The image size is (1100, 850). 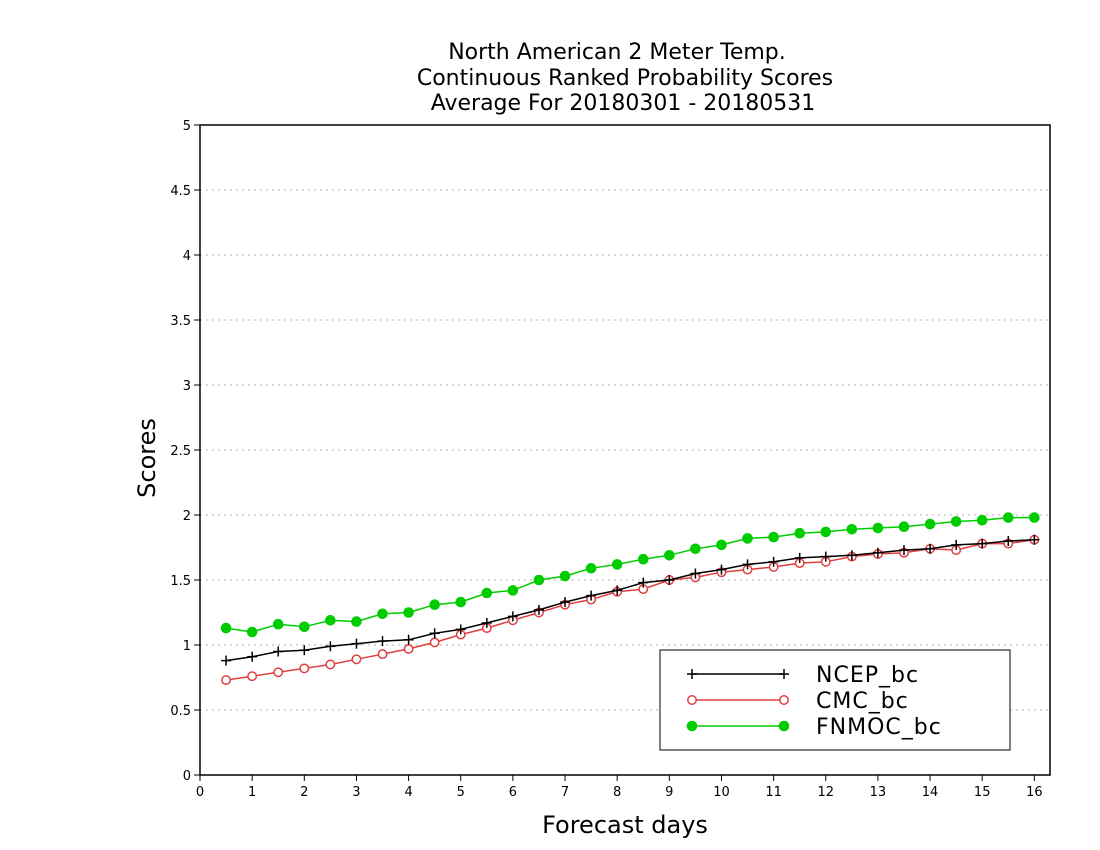 What do you see at coordinates (408, 792) in the screenshot?
I see `x-tick-label: 4` at bounding box center [408, 792].